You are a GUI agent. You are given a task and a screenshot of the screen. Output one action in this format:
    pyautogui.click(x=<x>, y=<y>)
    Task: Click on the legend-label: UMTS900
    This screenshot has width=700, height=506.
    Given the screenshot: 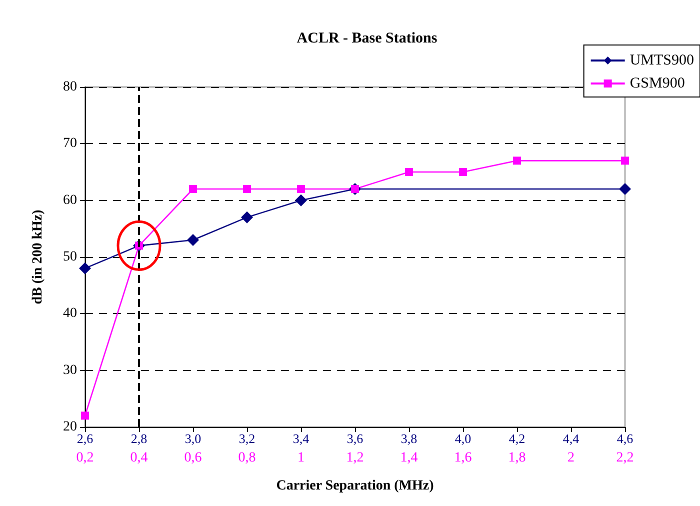 What is the action you would take?
    pyautogui.click(x=662, y=60)
    